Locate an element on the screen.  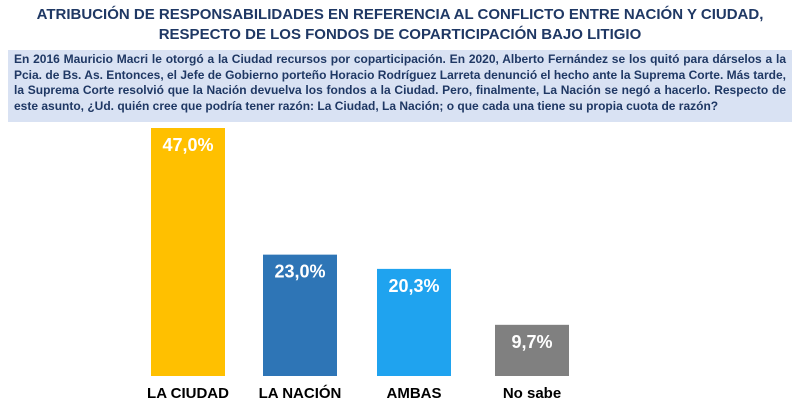
data-label: 20,3% is located at coordinates (413, 286).